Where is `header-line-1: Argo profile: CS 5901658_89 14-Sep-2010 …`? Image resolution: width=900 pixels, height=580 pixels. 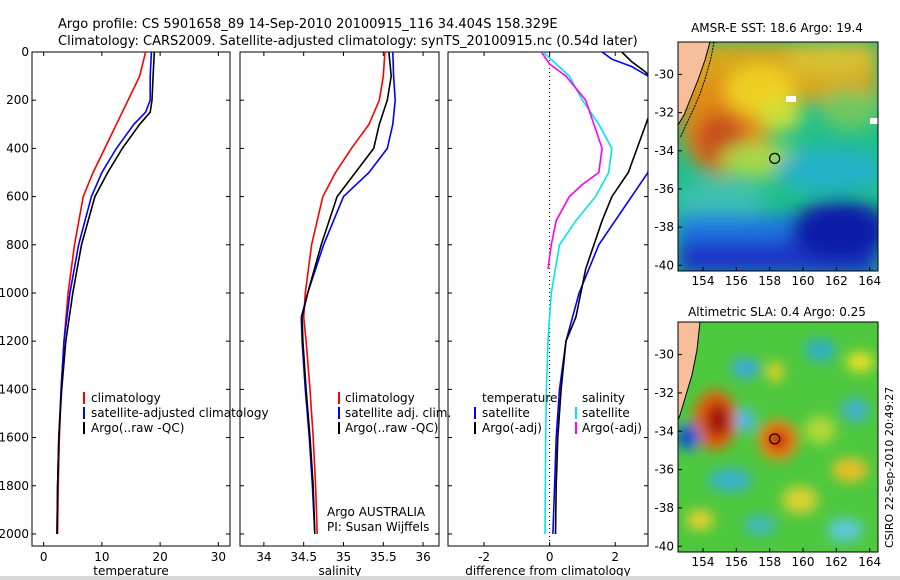
header-line-1: Argo profile: CS 5901658_89 14-Sep-2010 … is located at coordinates (308, 24).